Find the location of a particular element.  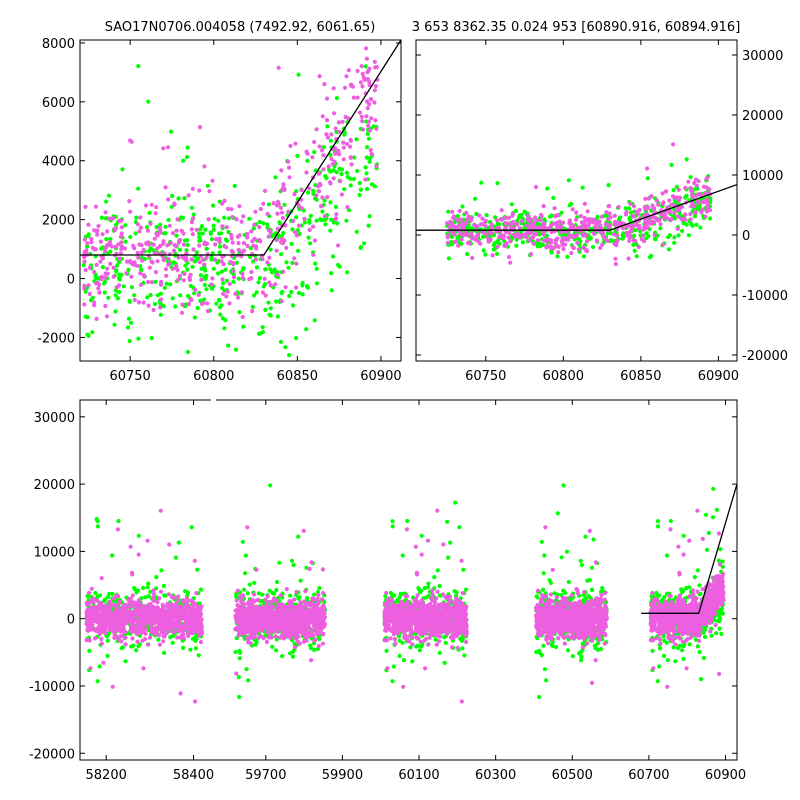

y-tick-label: 2000 is located at coordinates (58, 221).